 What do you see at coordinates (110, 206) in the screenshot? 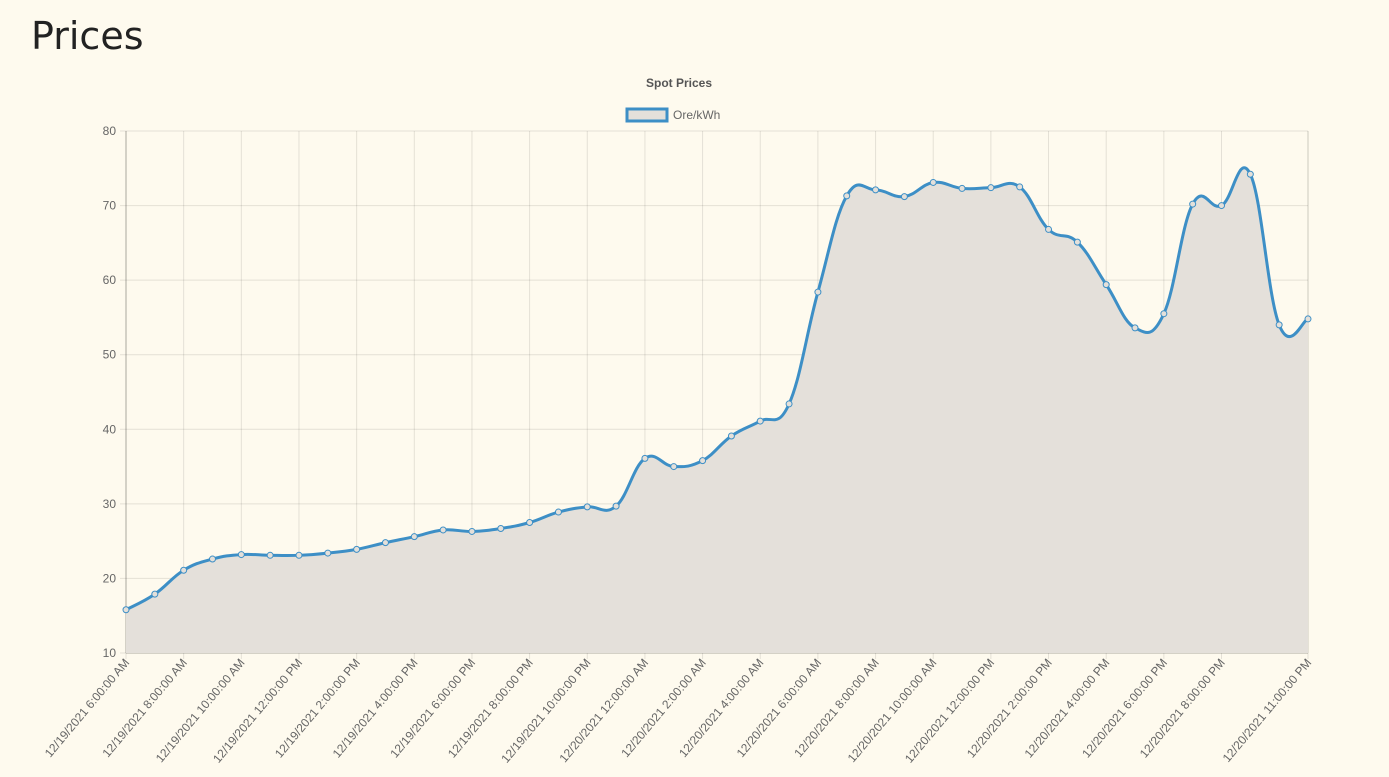
I see `y-tick-label: 70` at bounding box center [110, 206].